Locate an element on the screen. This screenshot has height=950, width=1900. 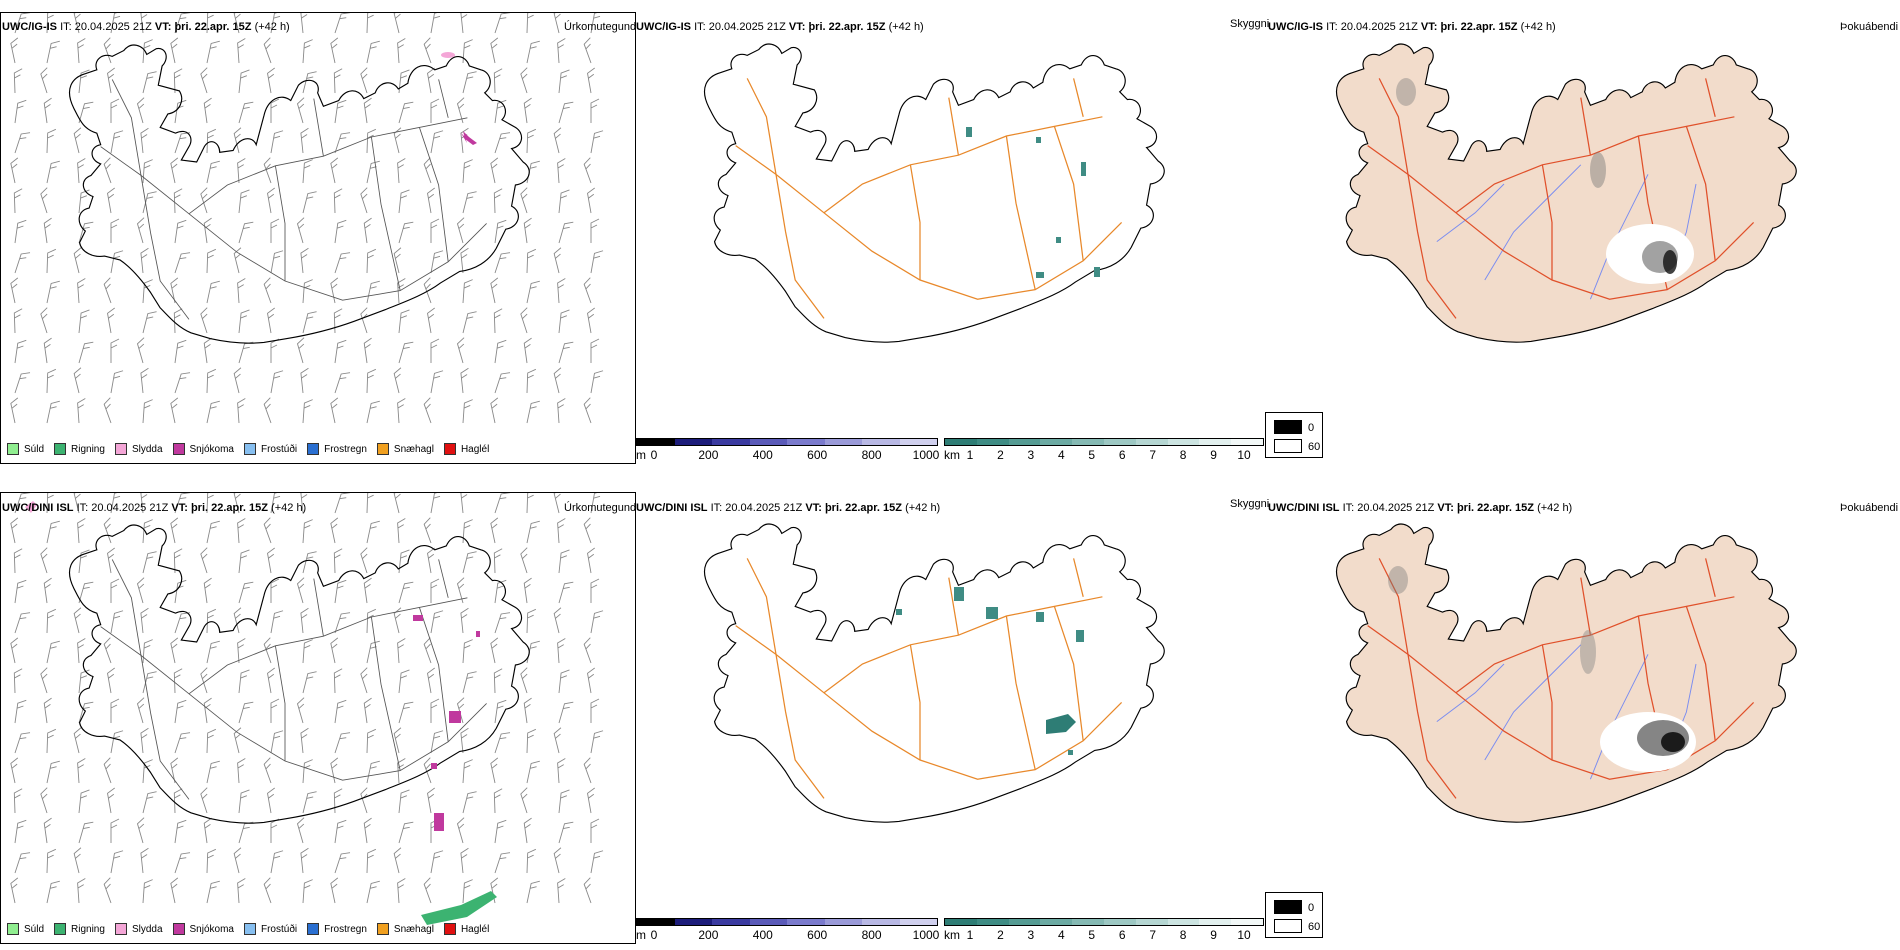
colorbar-tick: 400 is located at coordinates (762, 935).